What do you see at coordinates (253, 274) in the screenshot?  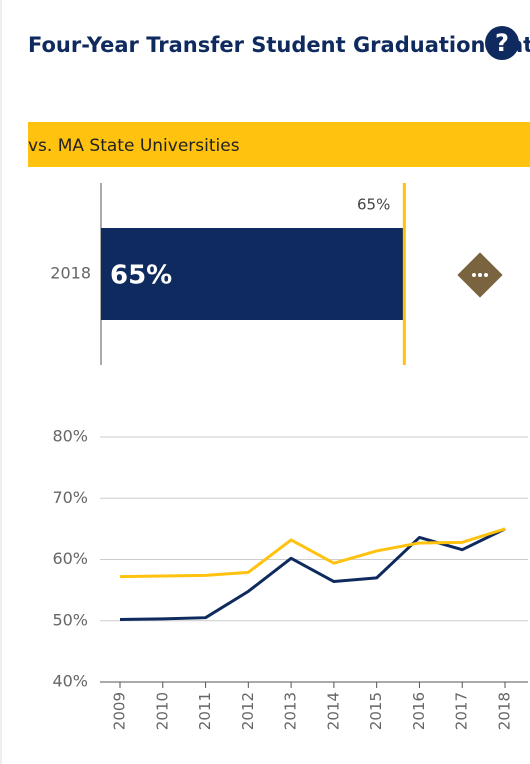 I see `bar` at bounding box center [253, 274].